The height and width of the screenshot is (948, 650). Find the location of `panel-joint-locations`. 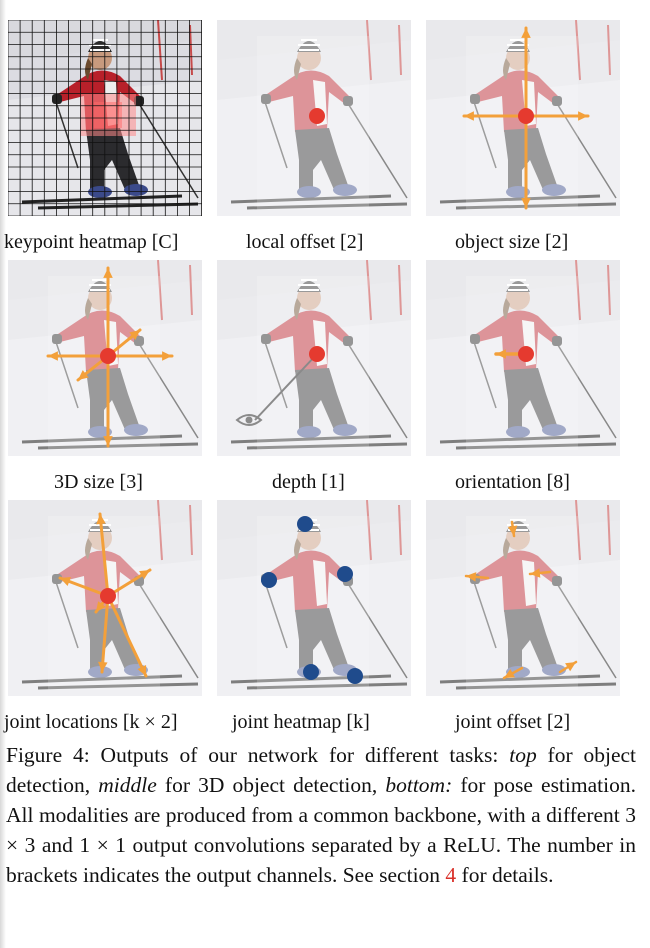

panel-joint-locations is located at coordinates (105, 598).